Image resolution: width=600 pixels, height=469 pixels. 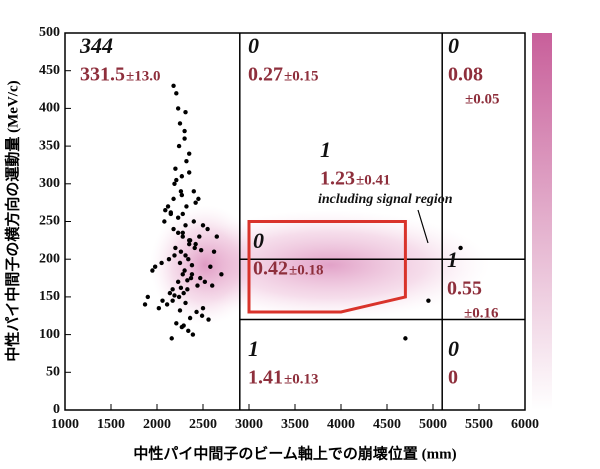 What do you see at coordinates (327, 267) in the screenshot?
I see `signal-box` at bounding box center [327, 267].